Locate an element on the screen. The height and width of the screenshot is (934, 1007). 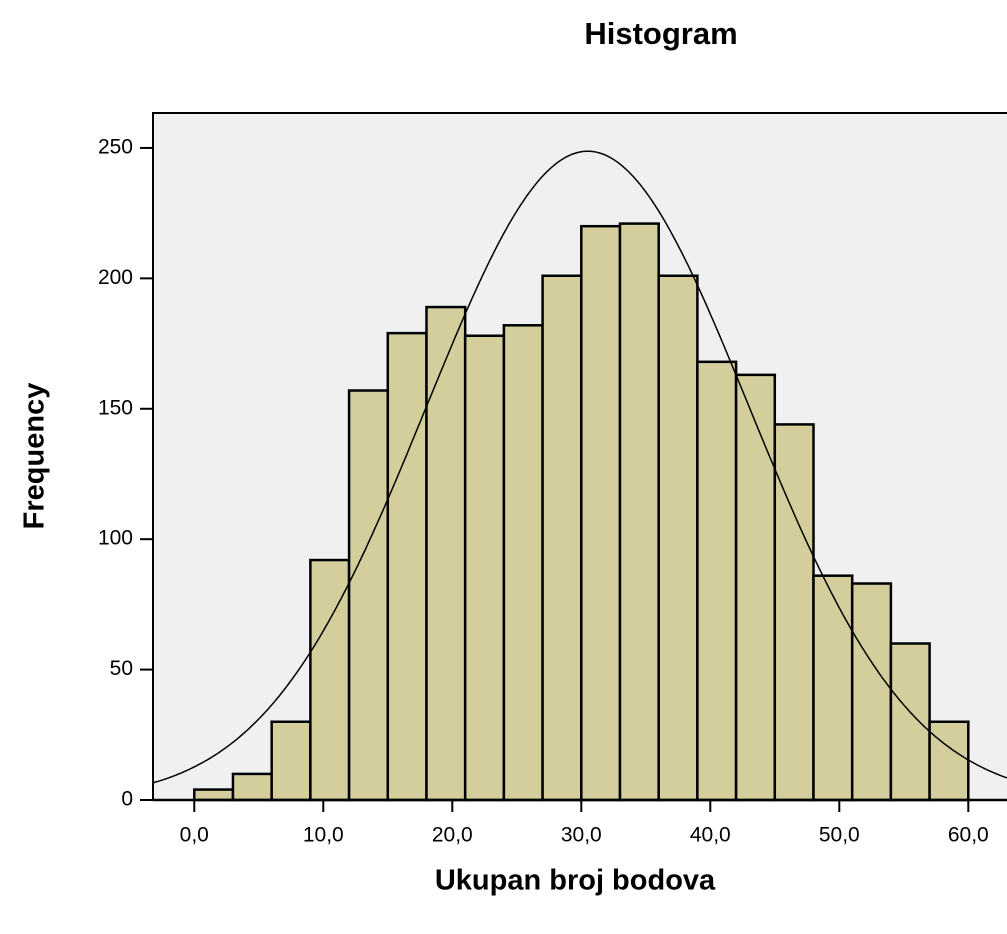
y-tick-label: 150 is located at coordinates (115, 407).